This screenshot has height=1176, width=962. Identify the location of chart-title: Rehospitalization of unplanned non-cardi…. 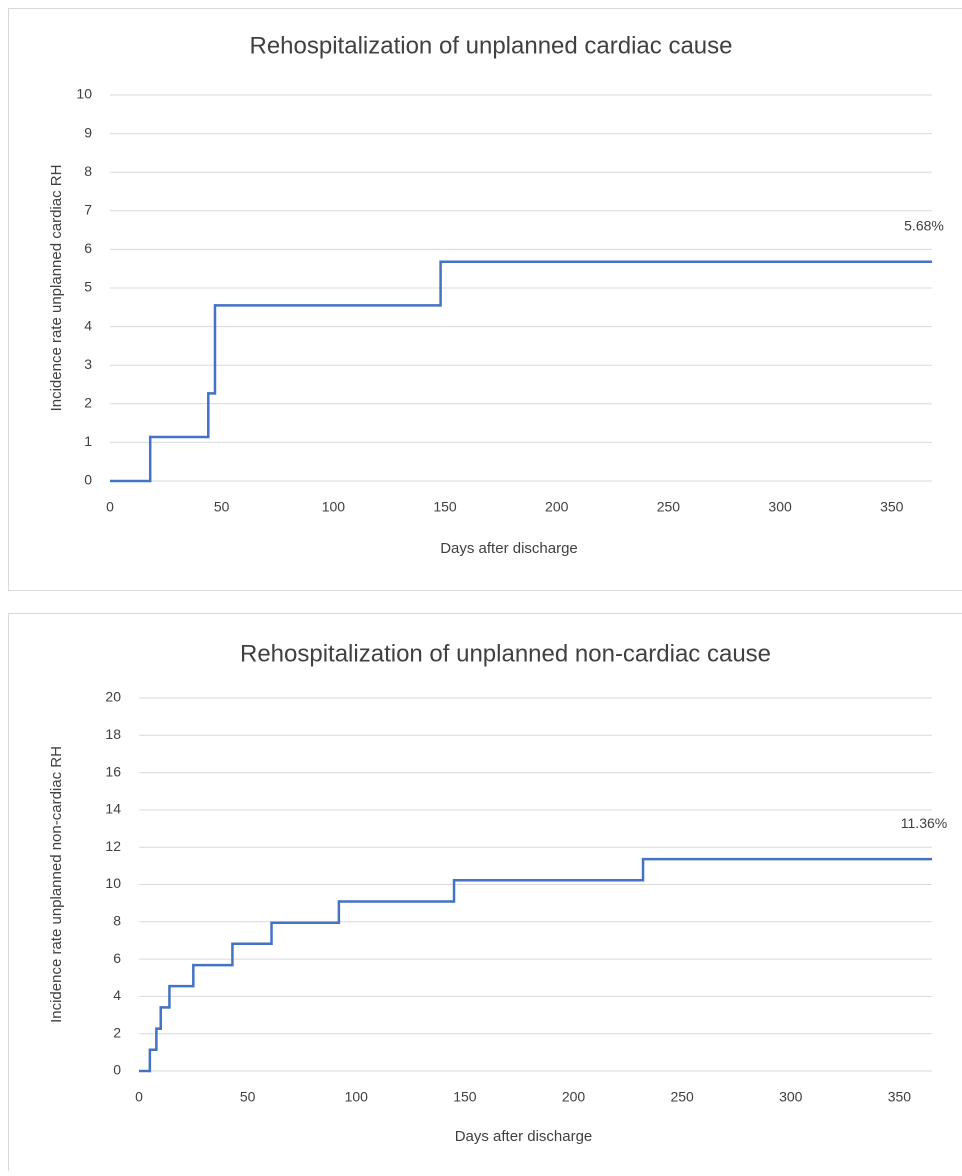
(505, 653).